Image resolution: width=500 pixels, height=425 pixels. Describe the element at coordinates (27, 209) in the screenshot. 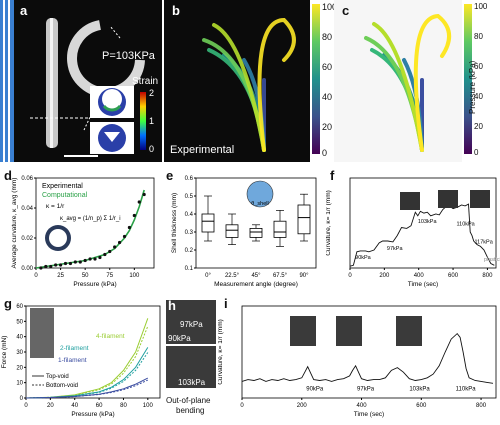

I see `y-tick-label: 0.04` at that location.